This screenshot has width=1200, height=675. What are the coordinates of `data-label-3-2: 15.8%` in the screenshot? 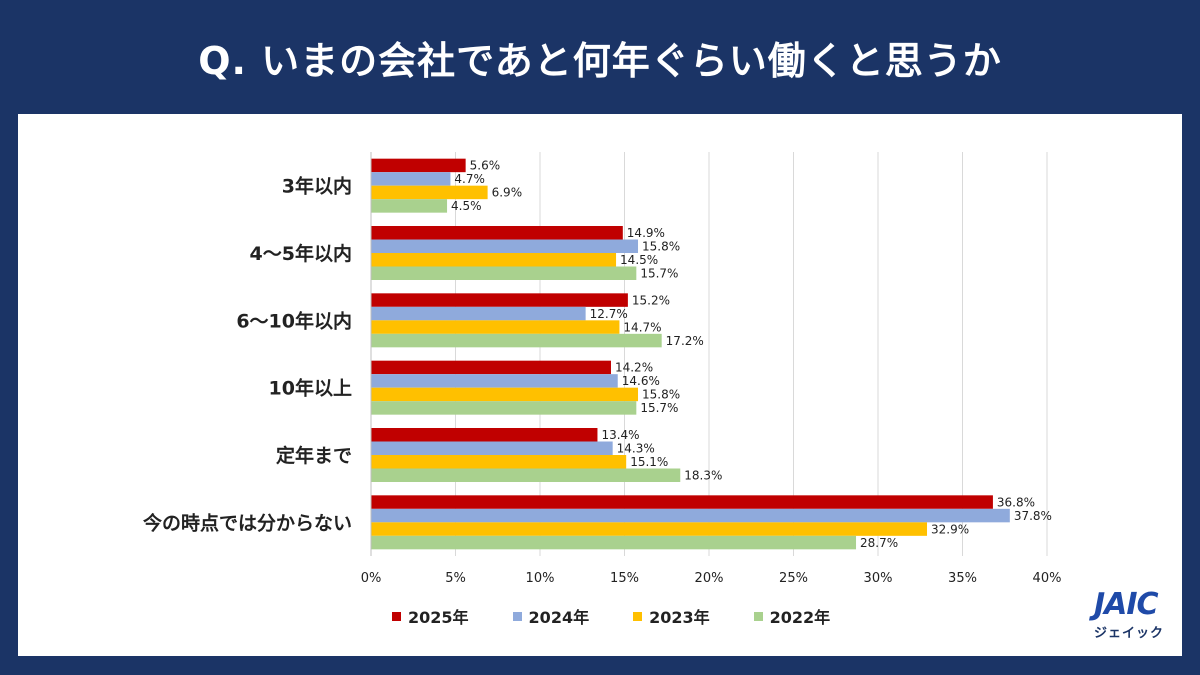 It's located at (661, 395).